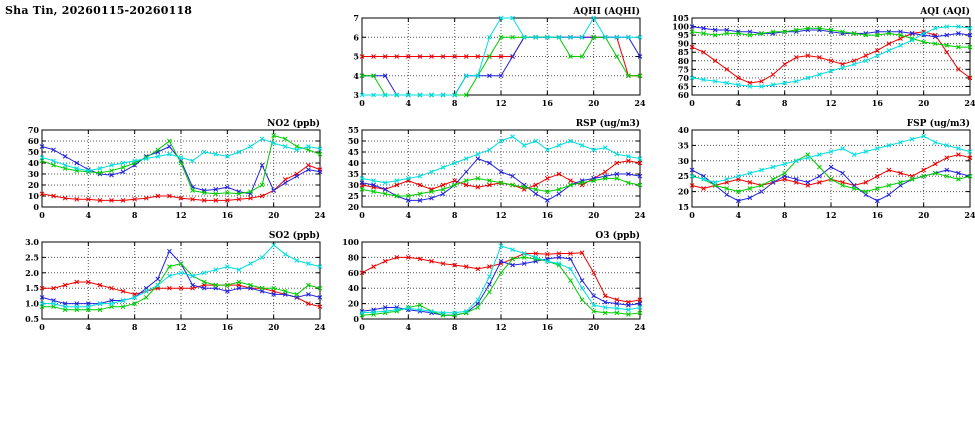 This screenshot has width=975, height=447. What do you see at coordinates (684, 61) in the screenshot?
I see `y-tick-label: 80` at bounding box center [684, 61].